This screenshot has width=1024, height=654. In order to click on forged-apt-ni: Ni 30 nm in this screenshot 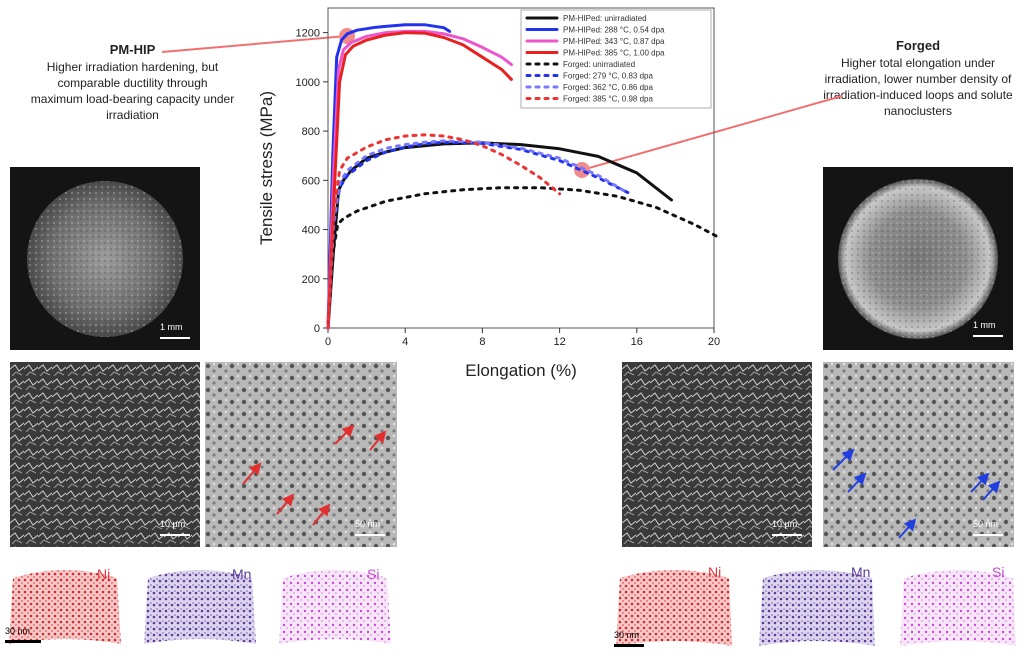, I will do `click(674, 605)`.